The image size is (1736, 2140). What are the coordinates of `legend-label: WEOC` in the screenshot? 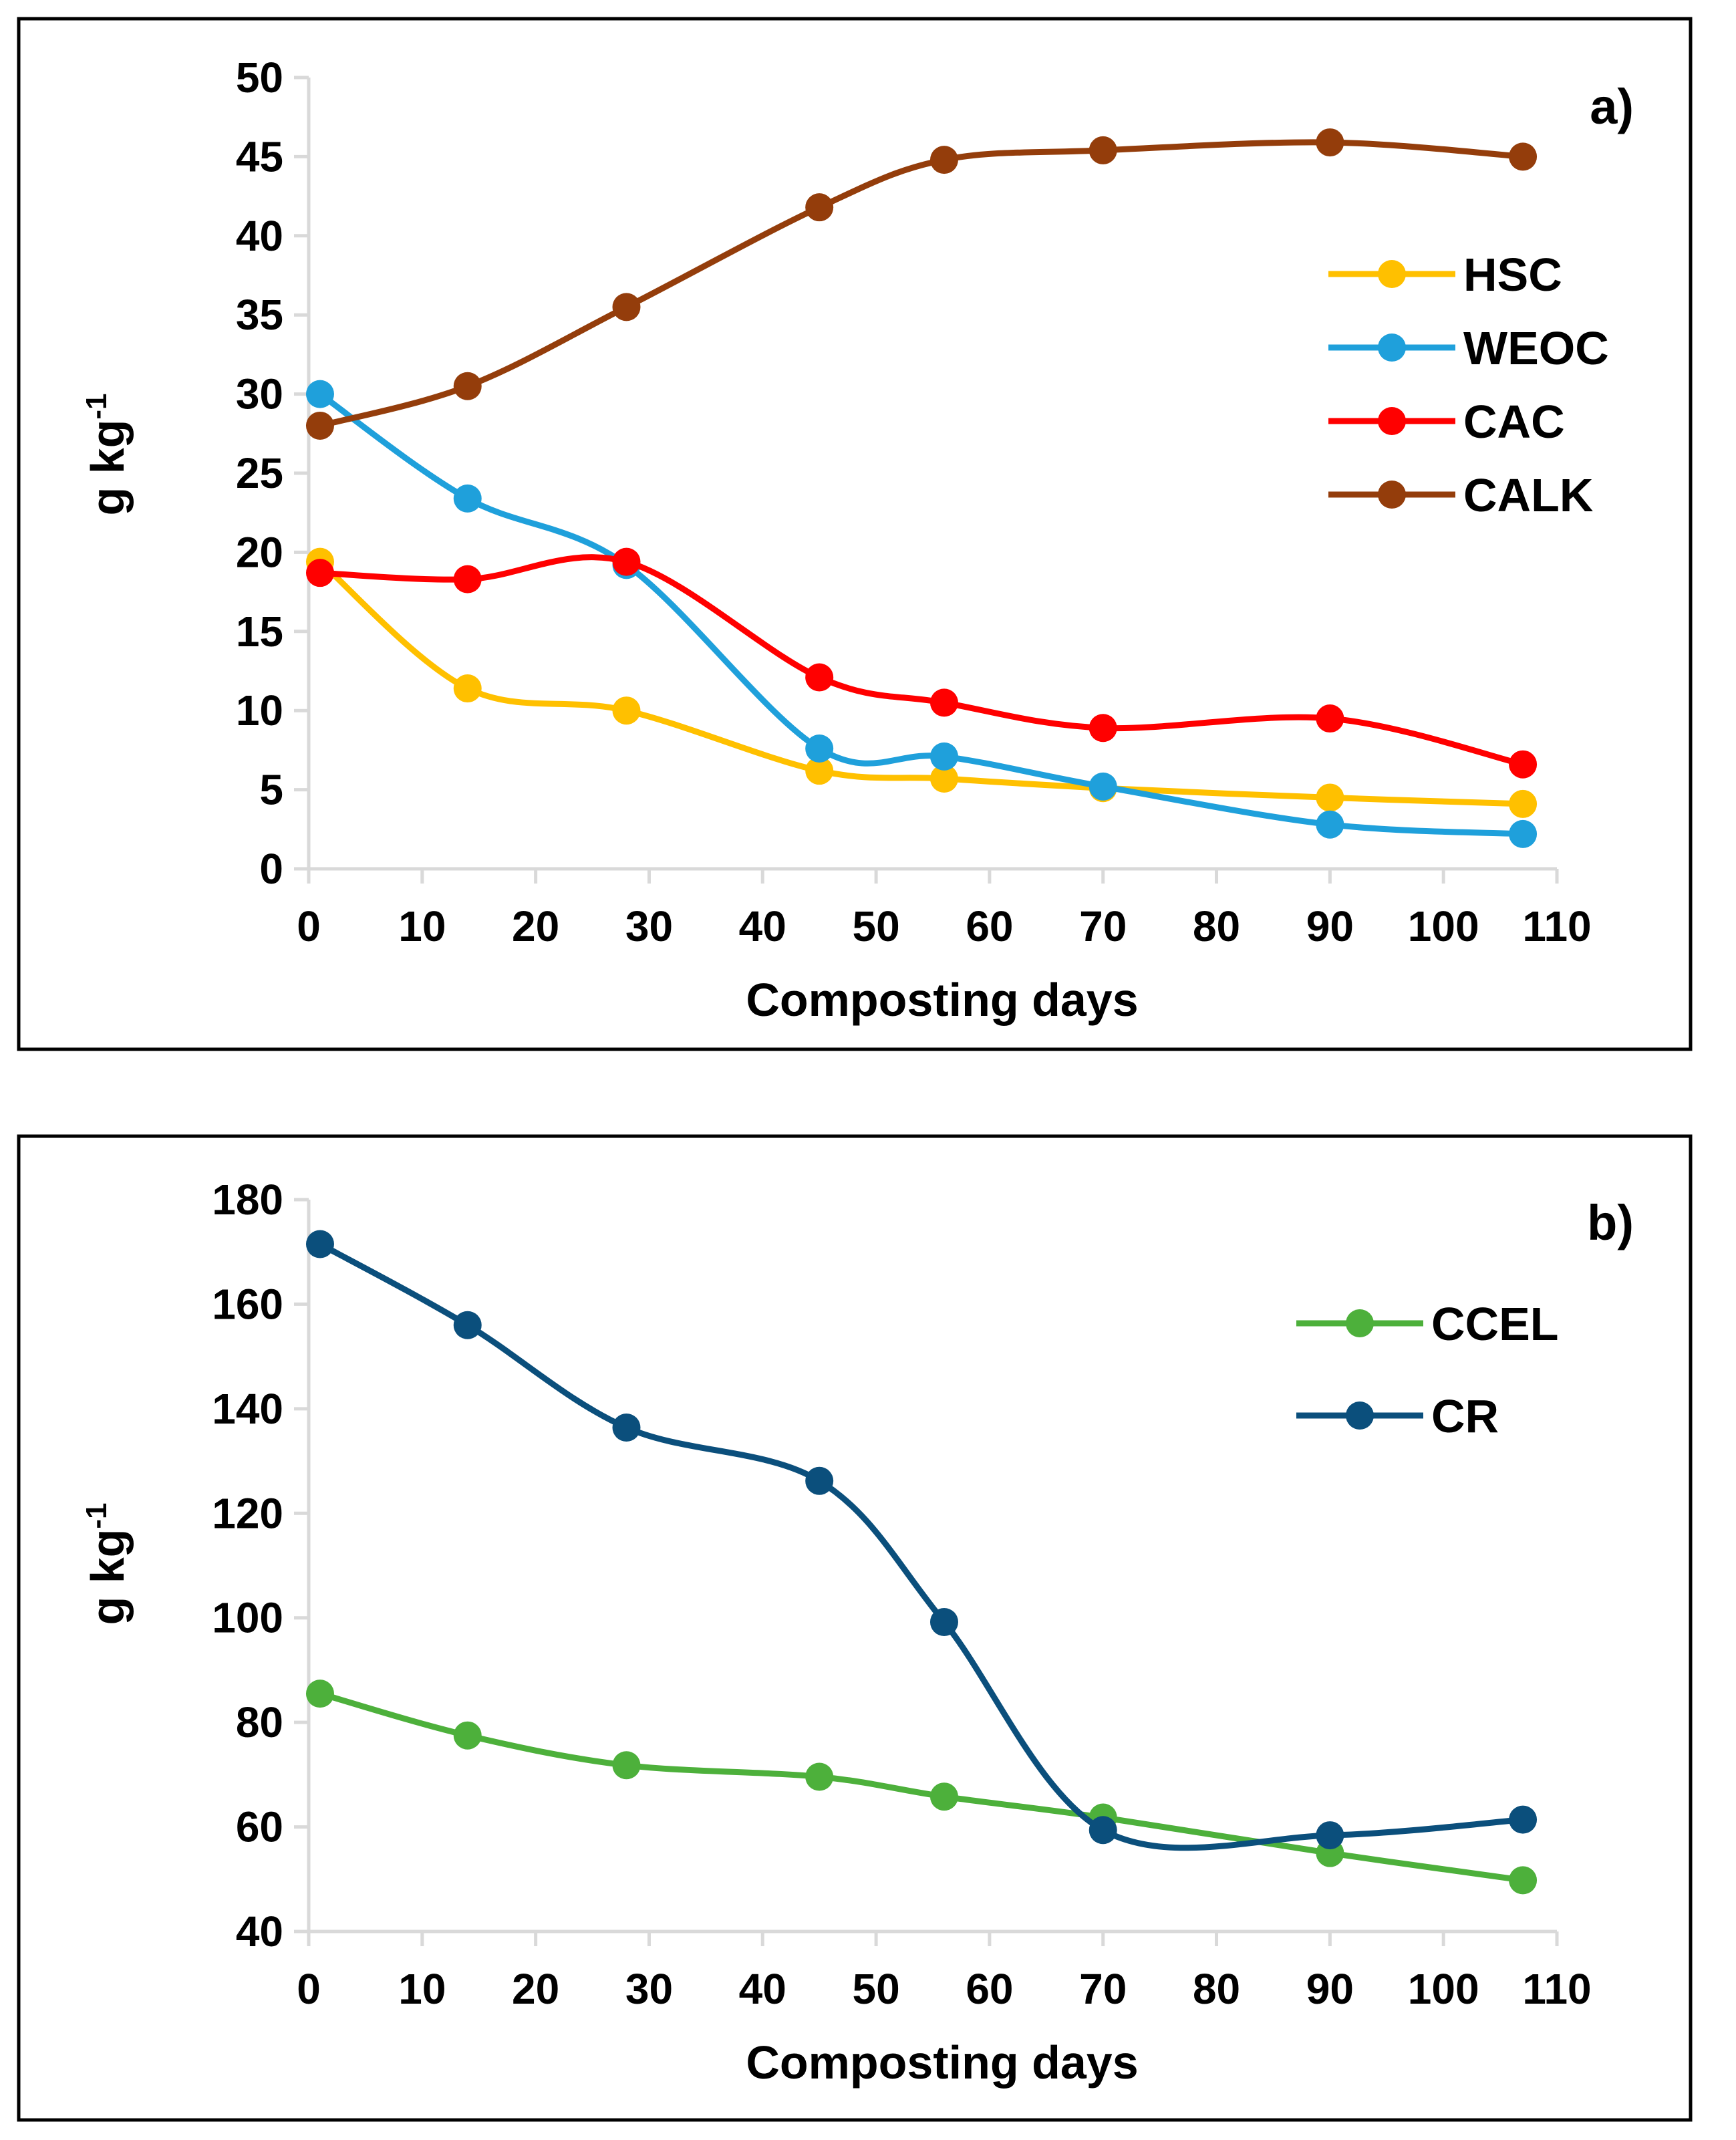 It's located at (1536, 348).